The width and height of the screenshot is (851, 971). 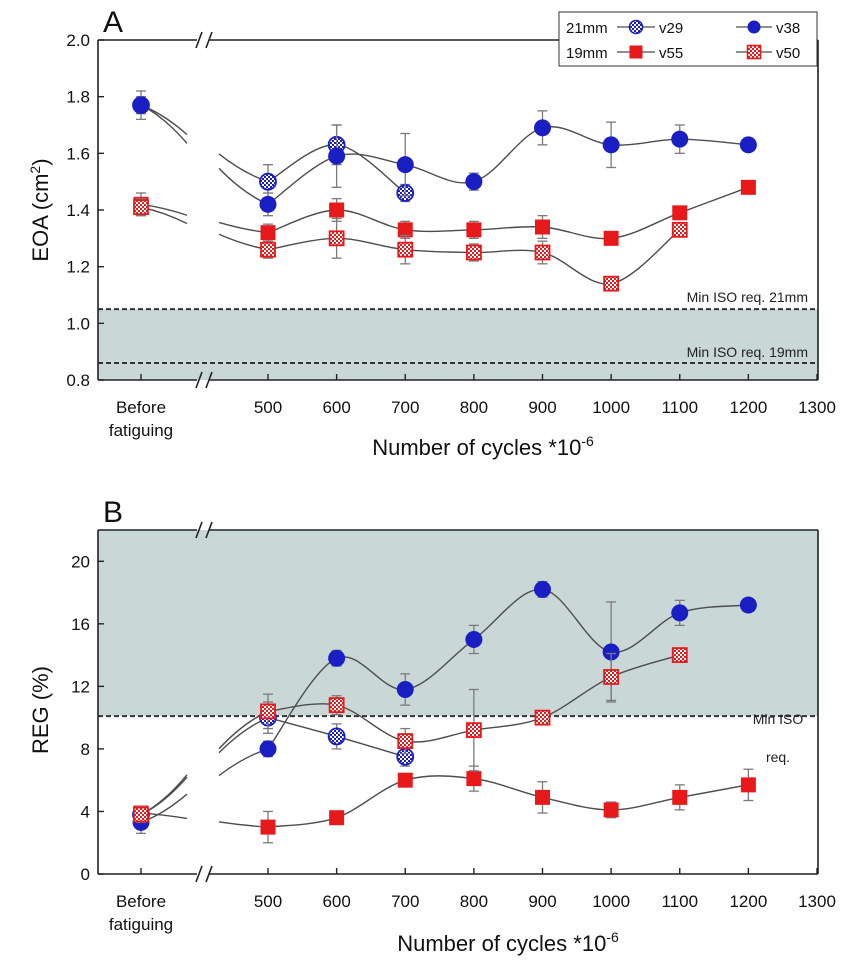 What do you see at coordinates (636, 27) in the screenshot?
I see `legend-marker-v29` at bounding box center [636, 27].